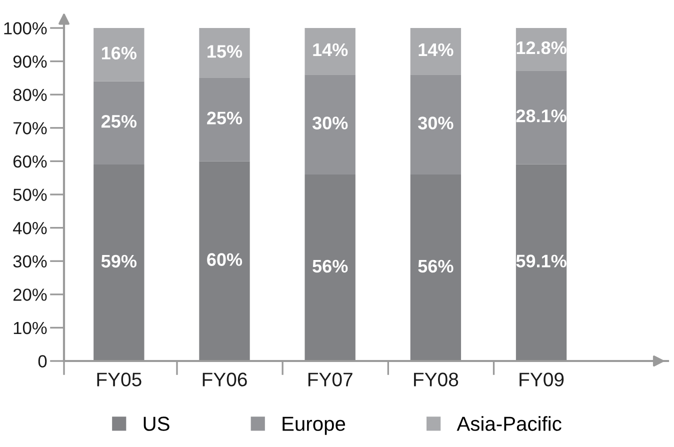 The height and width of the screenshot is (447, 674). I want to click on x-tick-label: FY07, so click(330, 379).